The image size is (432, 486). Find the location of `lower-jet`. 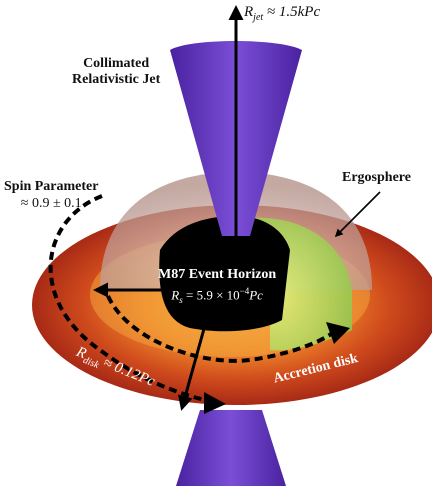

lower-jet is located at coordinates (231, 448).